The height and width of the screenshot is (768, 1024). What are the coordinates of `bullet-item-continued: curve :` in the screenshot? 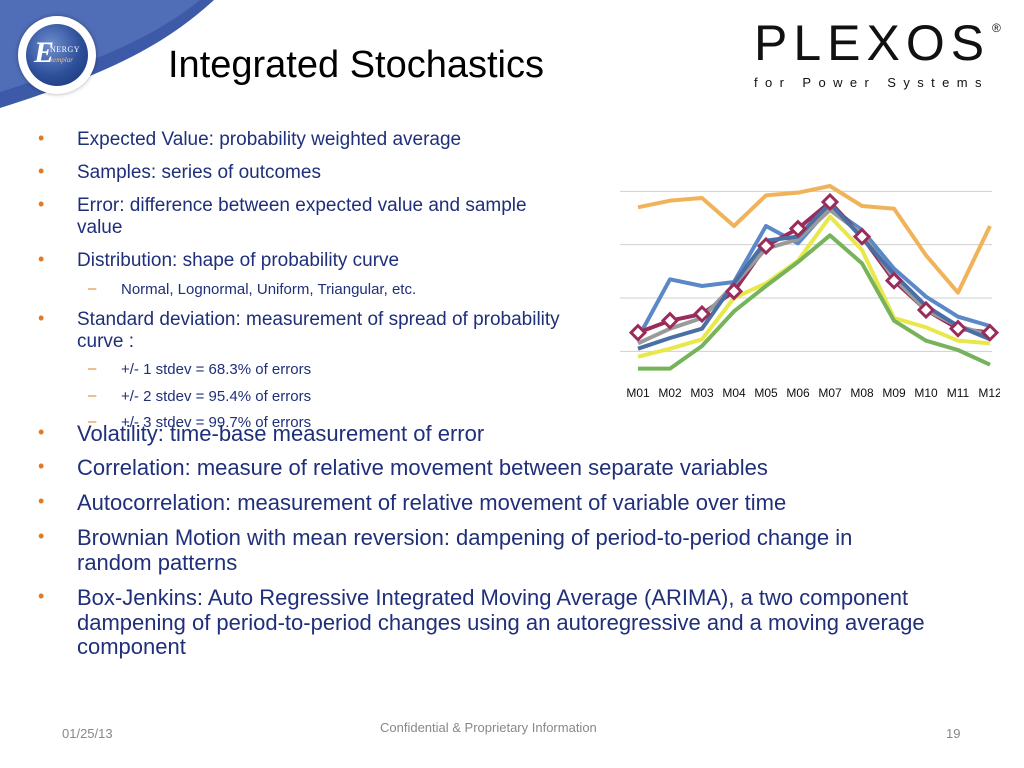 It's located at (106, 341).